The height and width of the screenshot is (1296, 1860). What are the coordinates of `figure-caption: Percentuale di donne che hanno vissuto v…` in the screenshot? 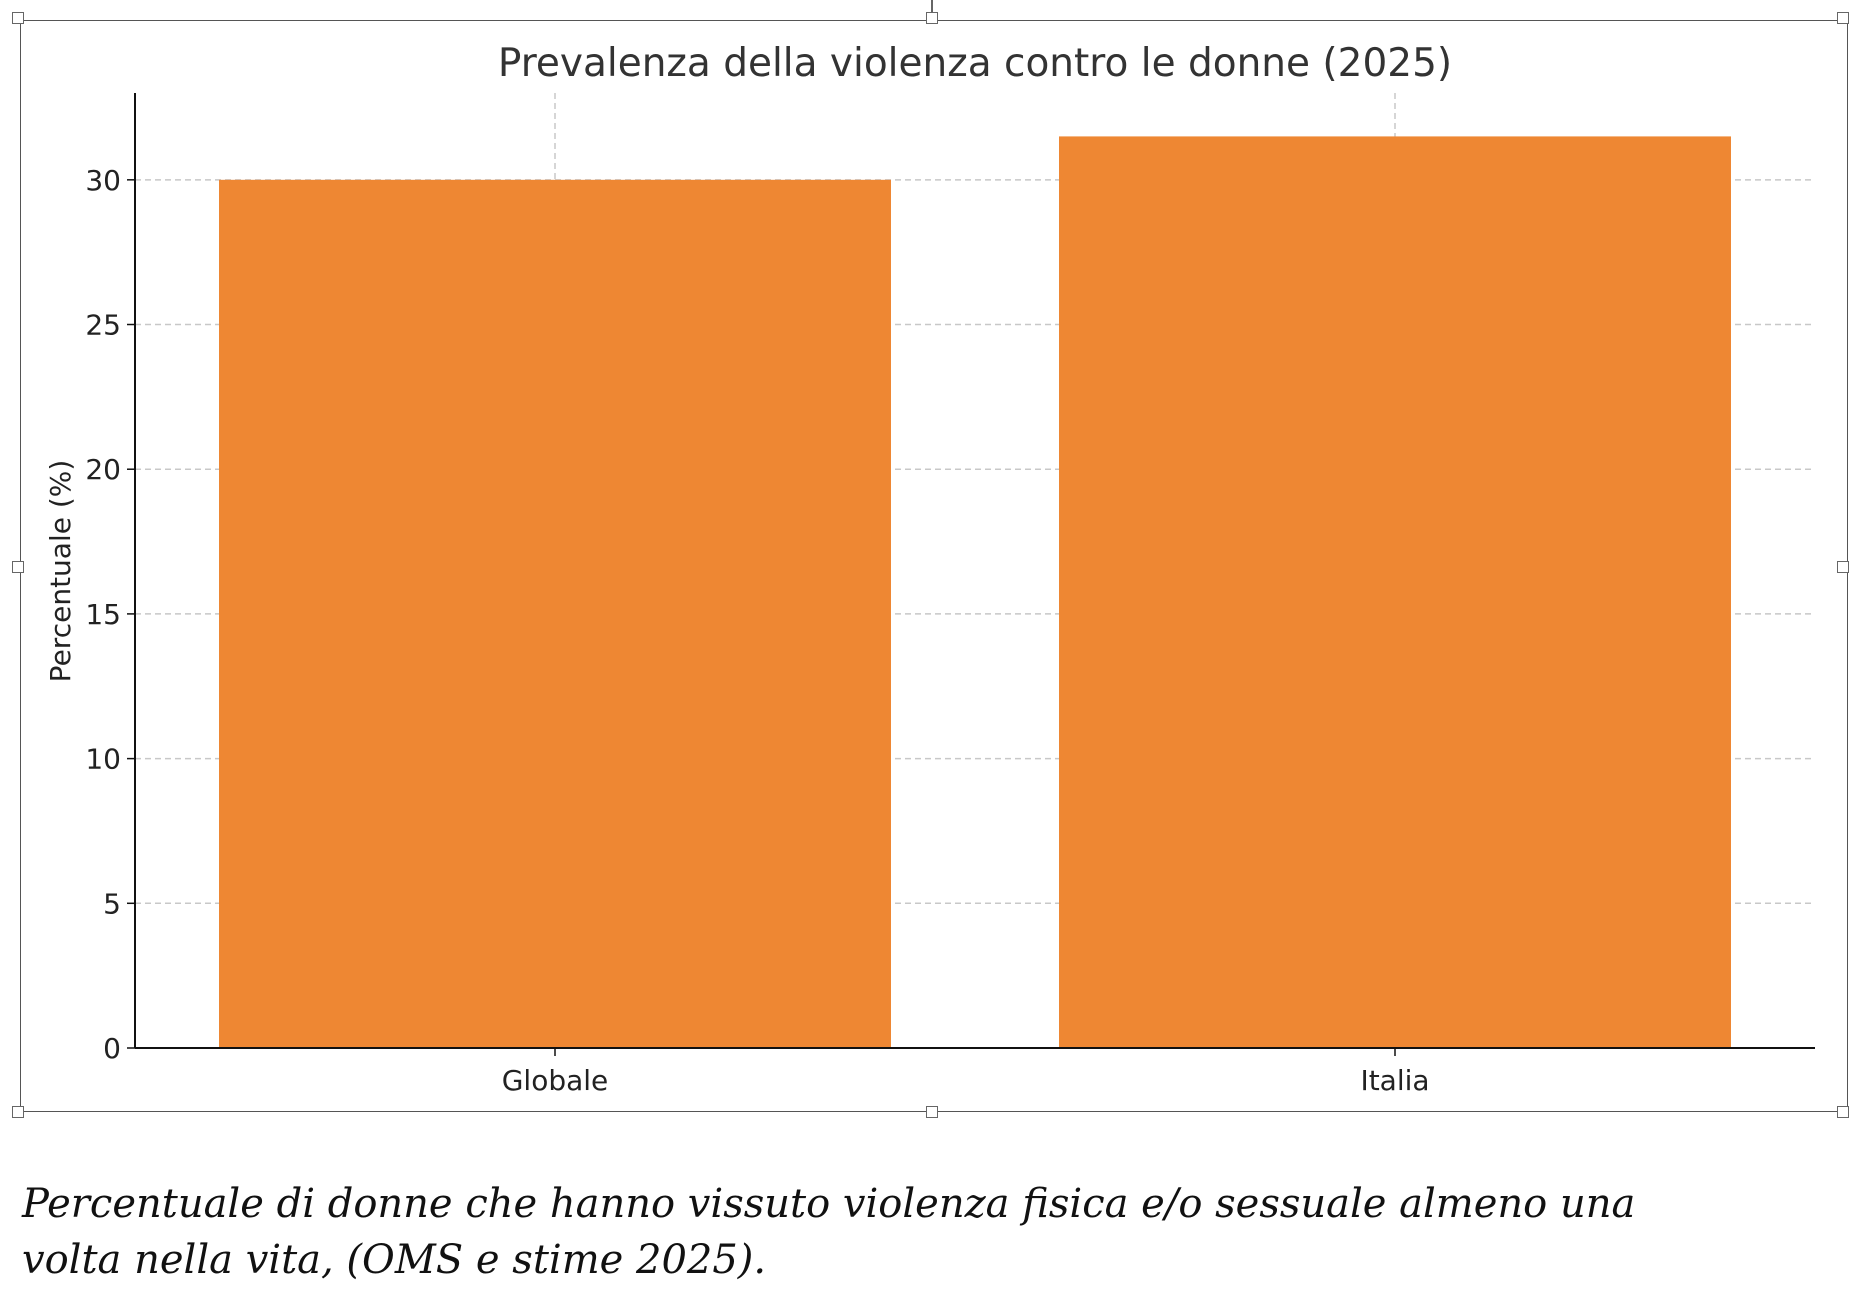 It's located at (829, 1232).